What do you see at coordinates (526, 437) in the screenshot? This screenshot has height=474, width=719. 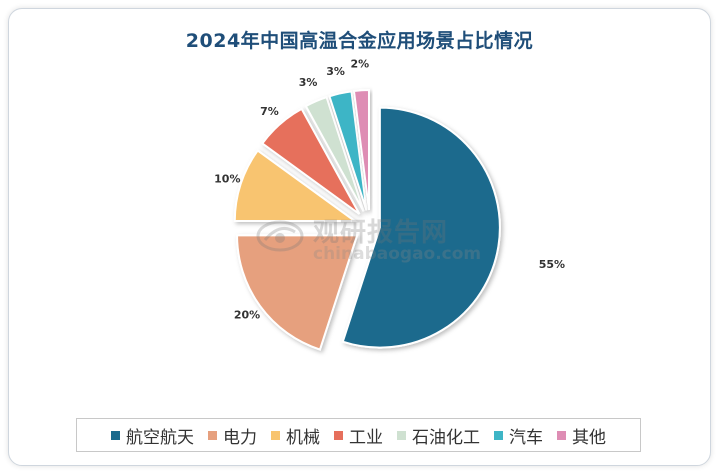 I see `legend-label: 汽车` at bounding box center [526, 437].